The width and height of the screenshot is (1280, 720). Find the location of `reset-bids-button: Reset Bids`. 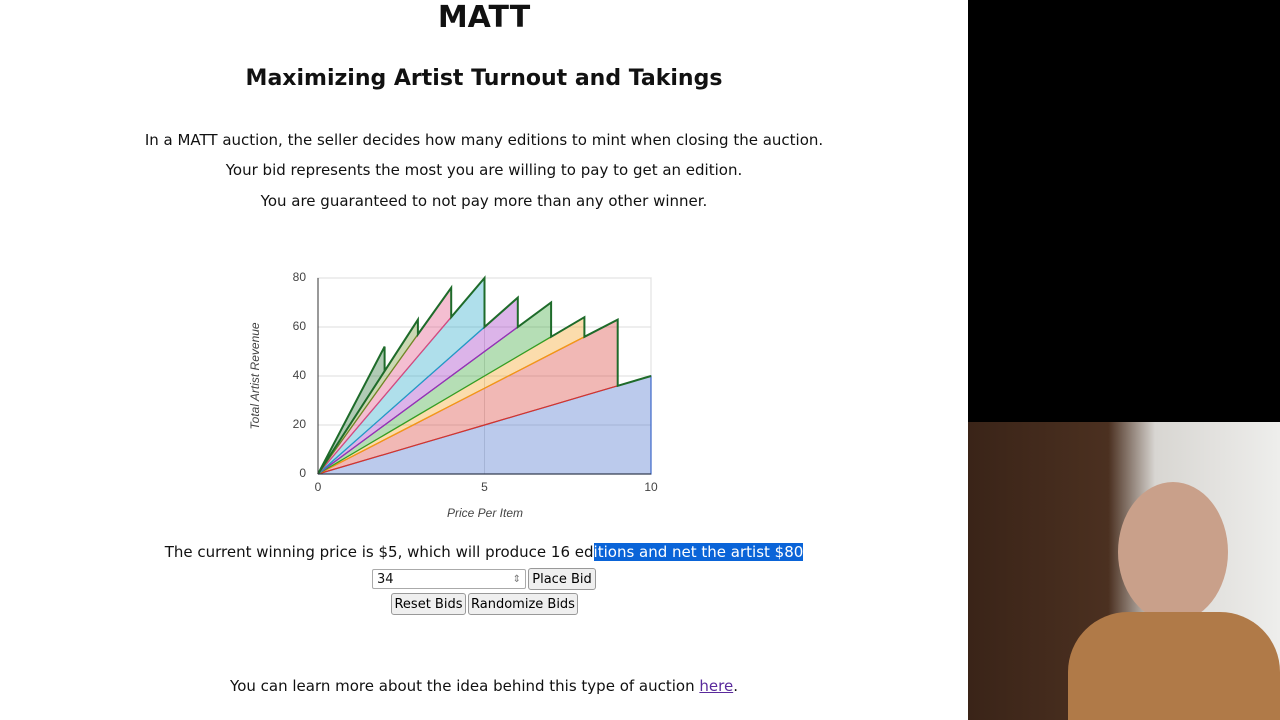

reset-bids-button: Reset Bids is located at coordinates (428, 604).